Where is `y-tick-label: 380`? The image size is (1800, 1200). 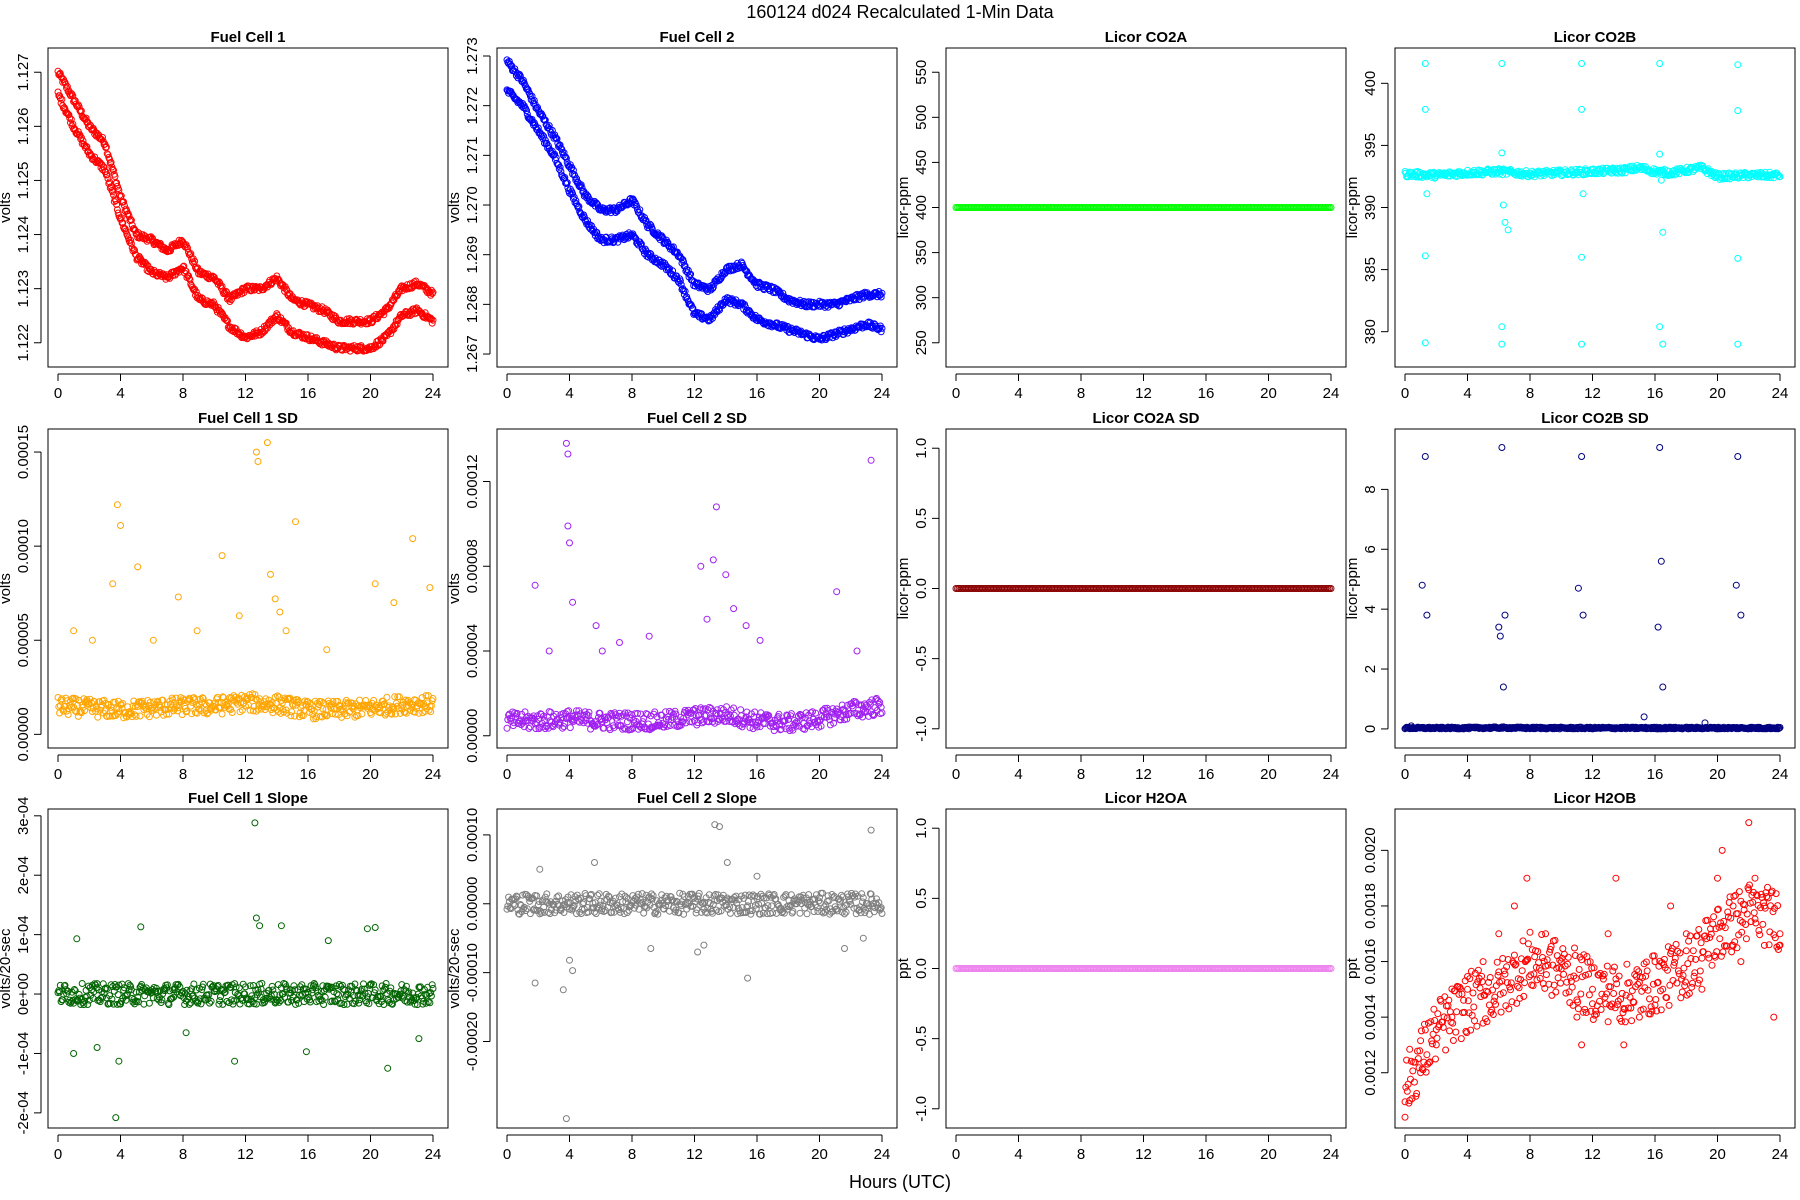
y-tick-label: 380 is located at coordinates (1370, 331).